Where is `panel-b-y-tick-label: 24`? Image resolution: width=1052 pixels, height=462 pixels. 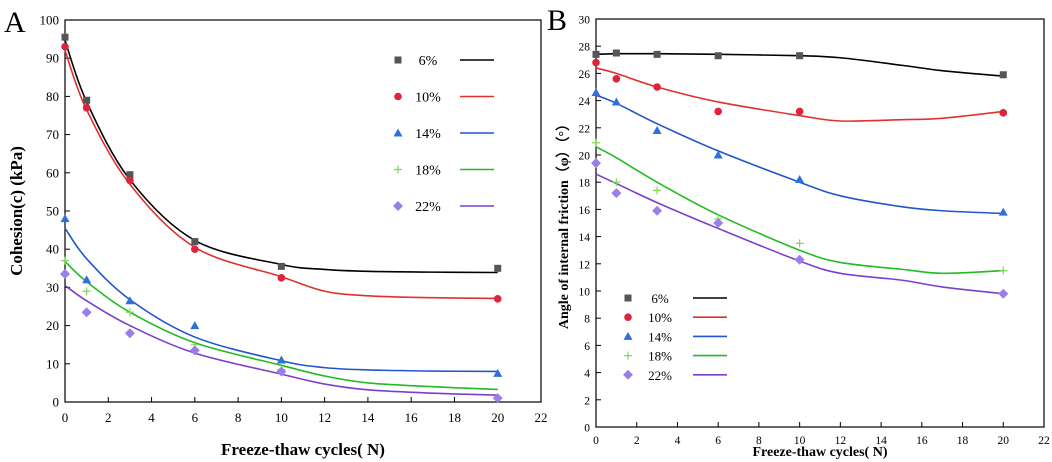
panel-b-y-tick-label: 24 is located at coordinates (585, 102).